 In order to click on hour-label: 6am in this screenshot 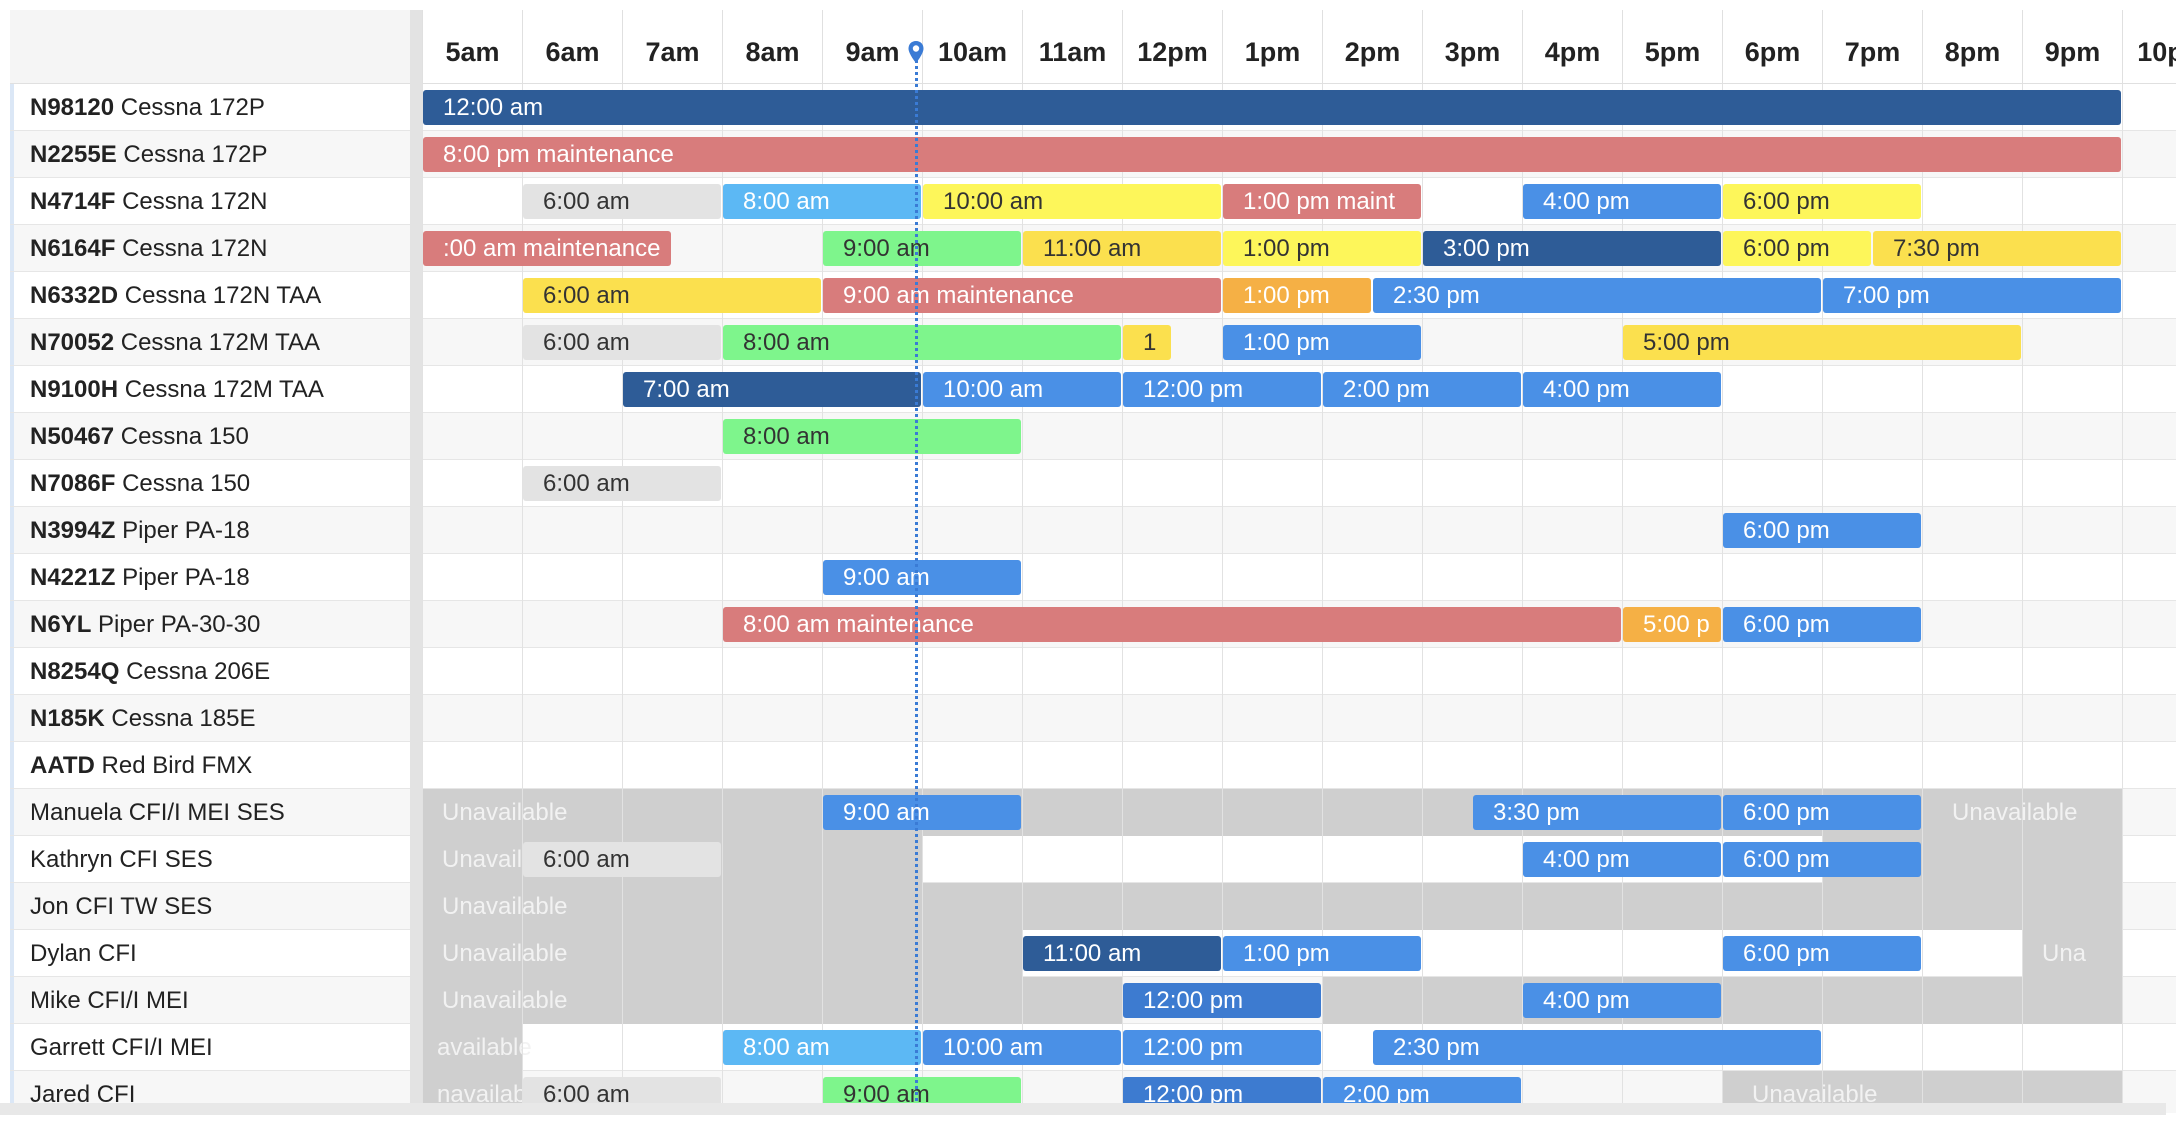, I will do `click(572, 47)`.